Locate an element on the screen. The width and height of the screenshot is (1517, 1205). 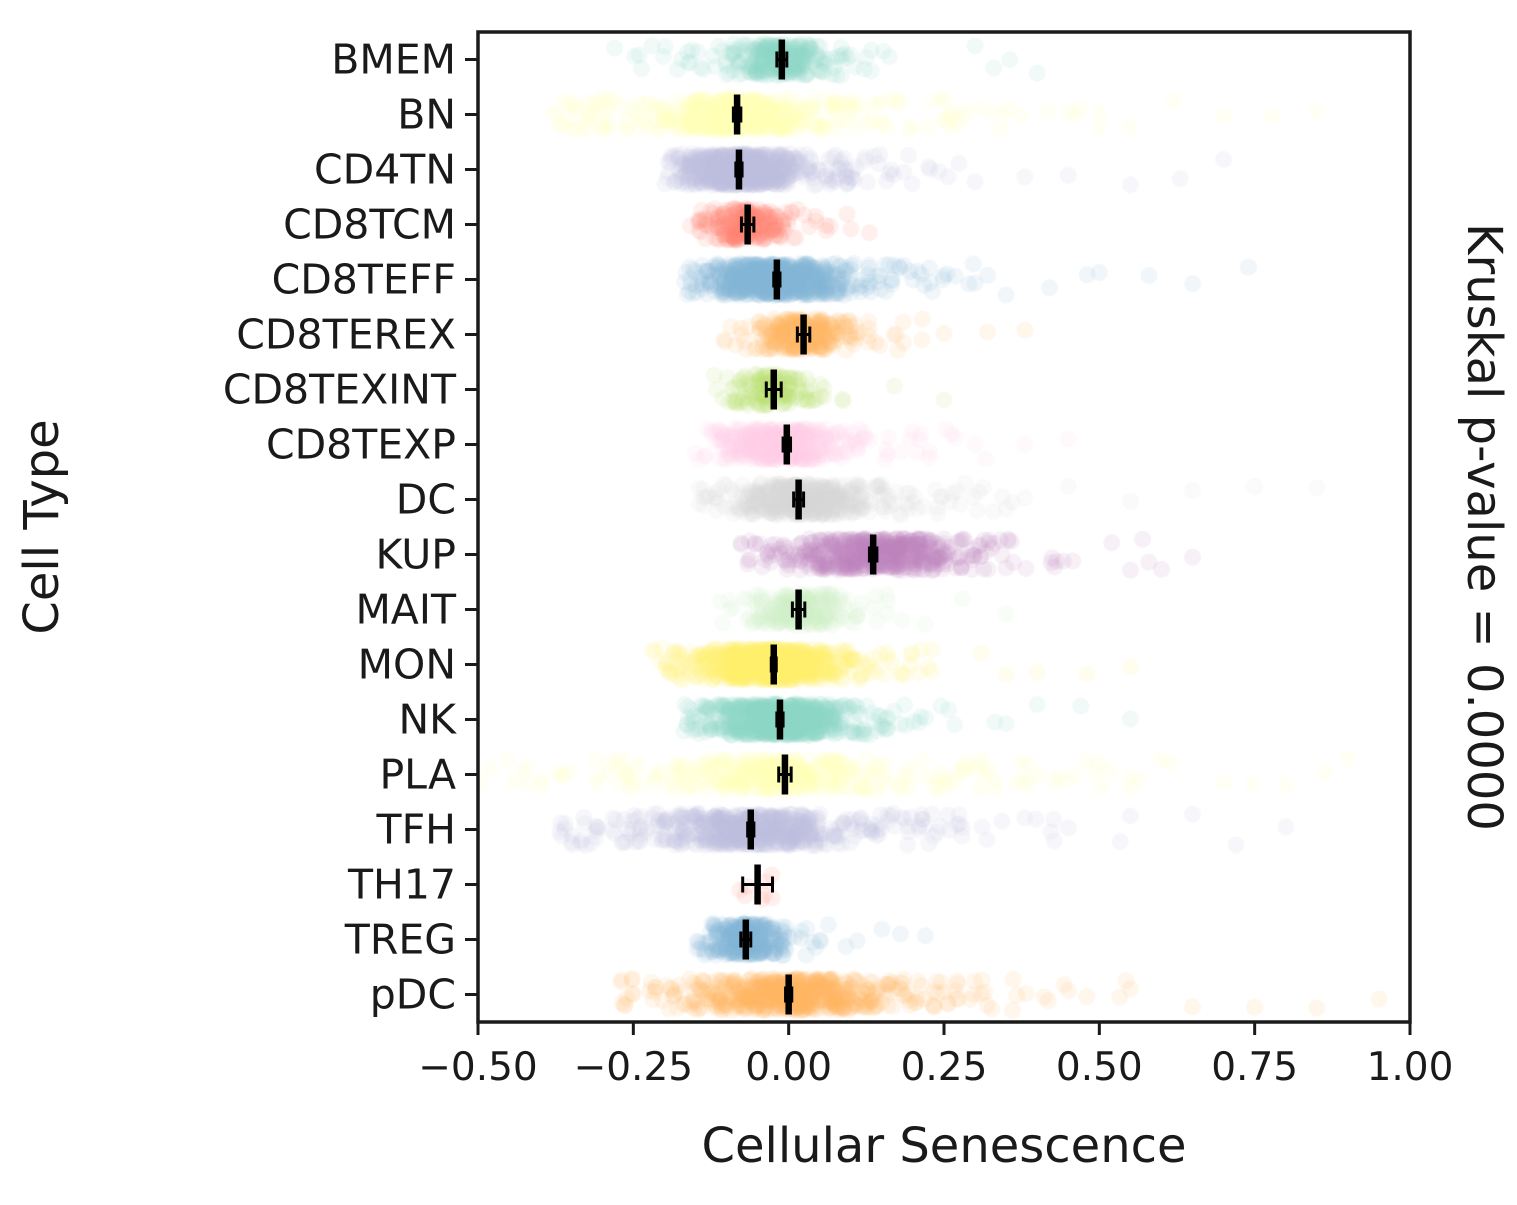
x-tick-label: 0.50 is located at coordinates (1099, 1067).